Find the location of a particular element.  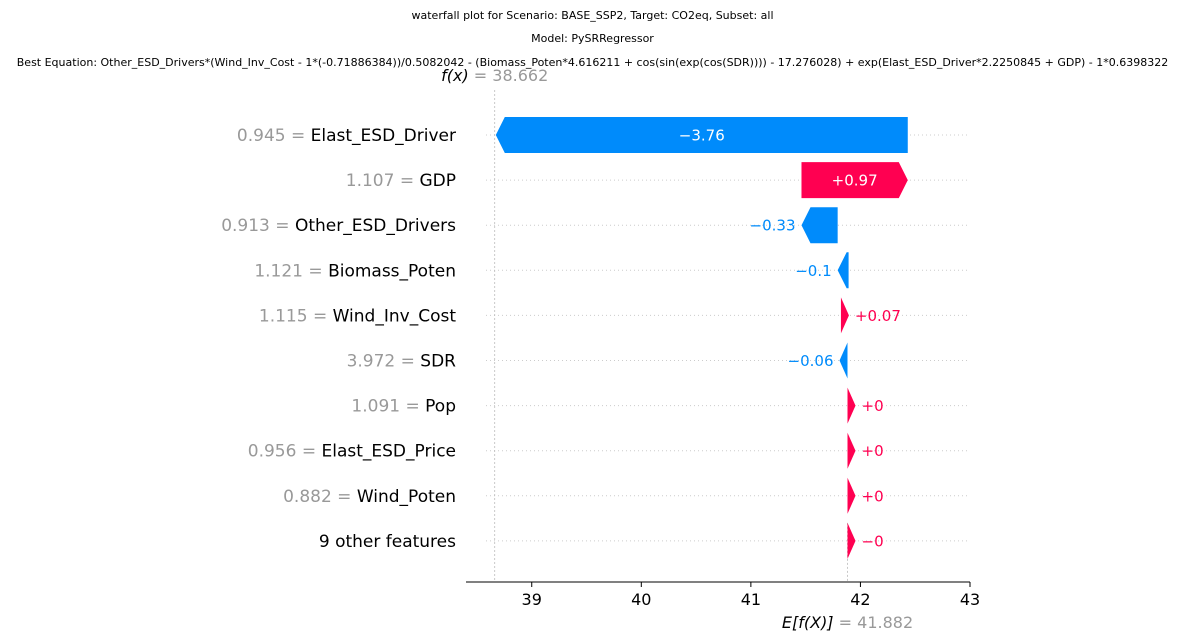

feature-label: 1.121 = Biomass_Poten is located at coordinates (355, 271).